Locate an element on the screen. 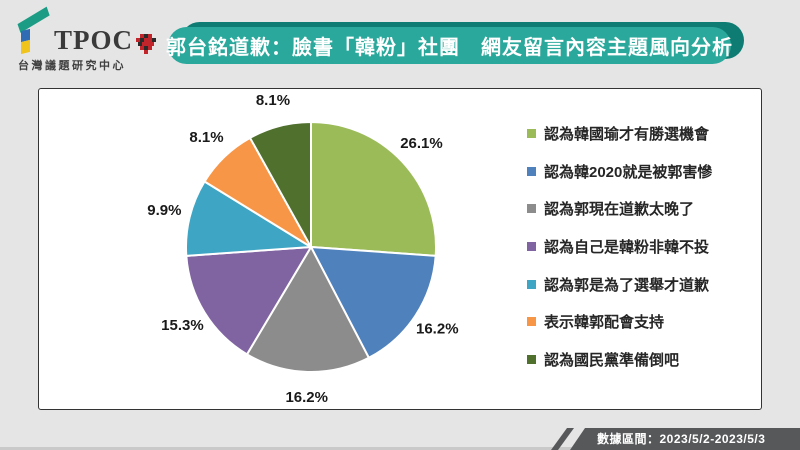 This screenshot has height=450, width=800. legend-item: 認為韓2020就是被郭害慘 is located at coordinates (619, 172).